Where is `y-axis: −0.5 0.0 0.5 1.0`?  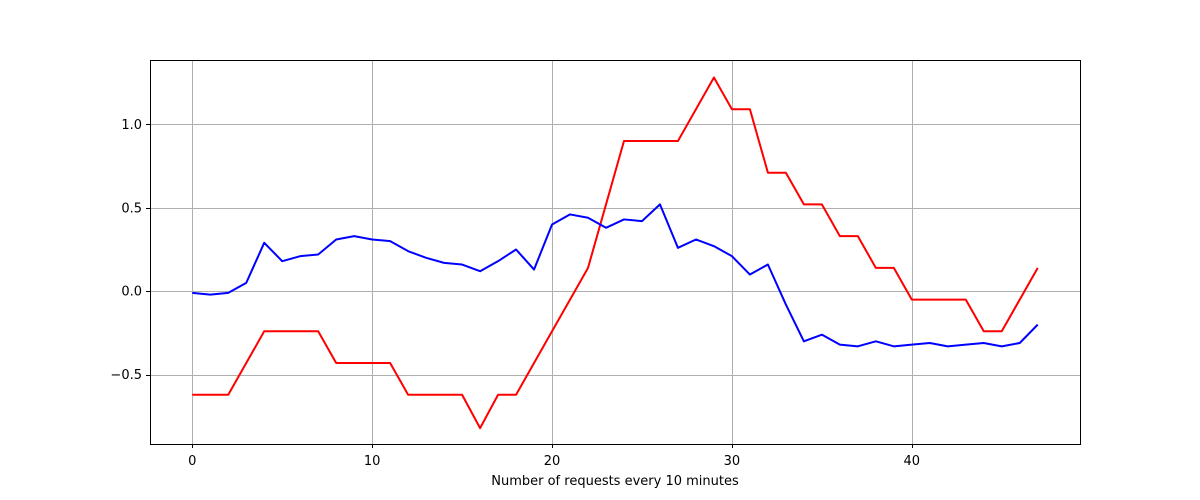 y-axis: −0.5 0.0 0.5 1.0 is located at coordinates (130, 250).